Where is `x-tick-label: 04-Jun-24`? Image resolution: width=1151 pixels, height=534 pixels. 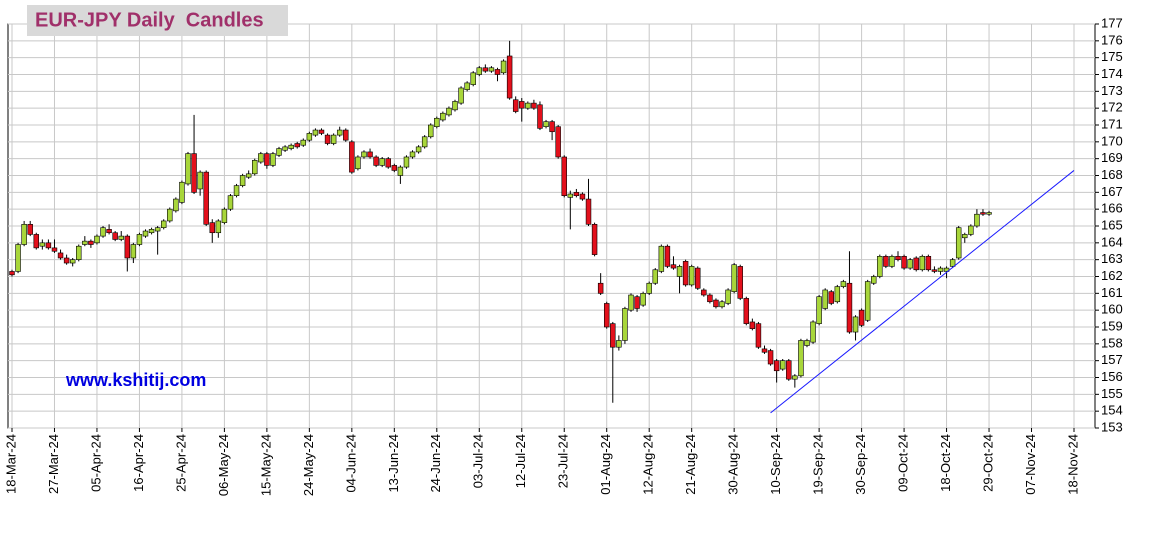
x-tick-label: 04-Jun-24 is located at coordinates (350, 463).